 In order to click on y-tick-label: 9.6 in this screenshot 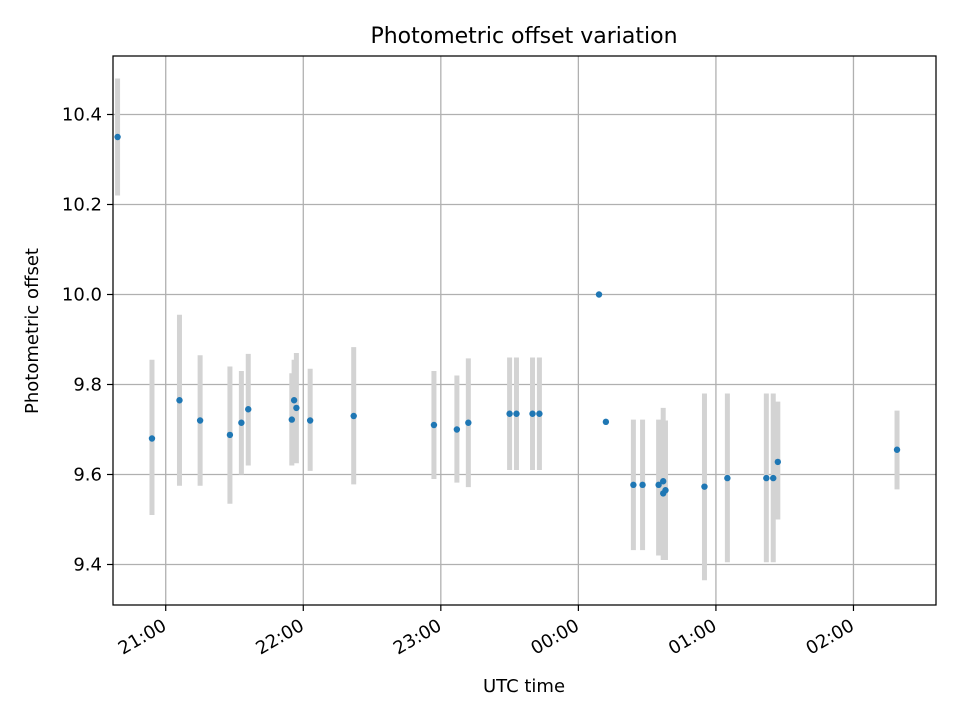, I will do `click(87, 475)`.